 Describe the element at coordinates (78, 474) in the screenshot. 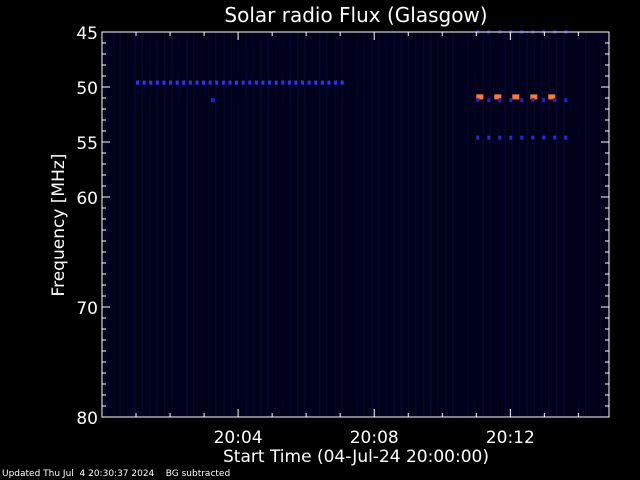

I see `updated-timestamp: Updated Thu Jul 4 20:30:37 2024` at that location.